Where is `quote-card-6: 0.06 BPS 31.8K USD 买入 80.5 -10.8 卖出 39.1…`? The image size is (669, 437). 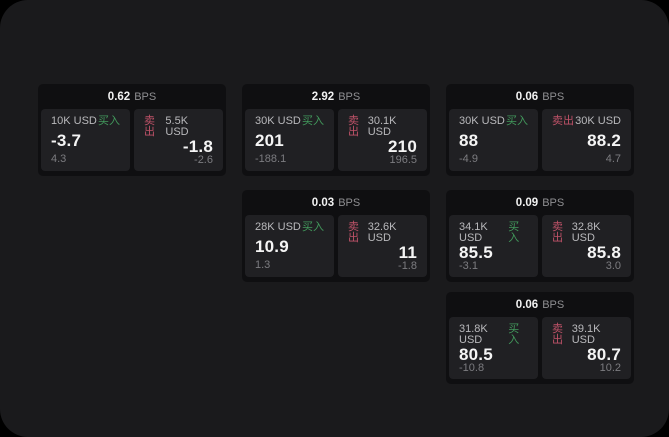 quote-card-6: 0.06 BPS 31.8K USD 买入 80.5 -10.8 卖出 39.1… is located at coordinates (540, 338).